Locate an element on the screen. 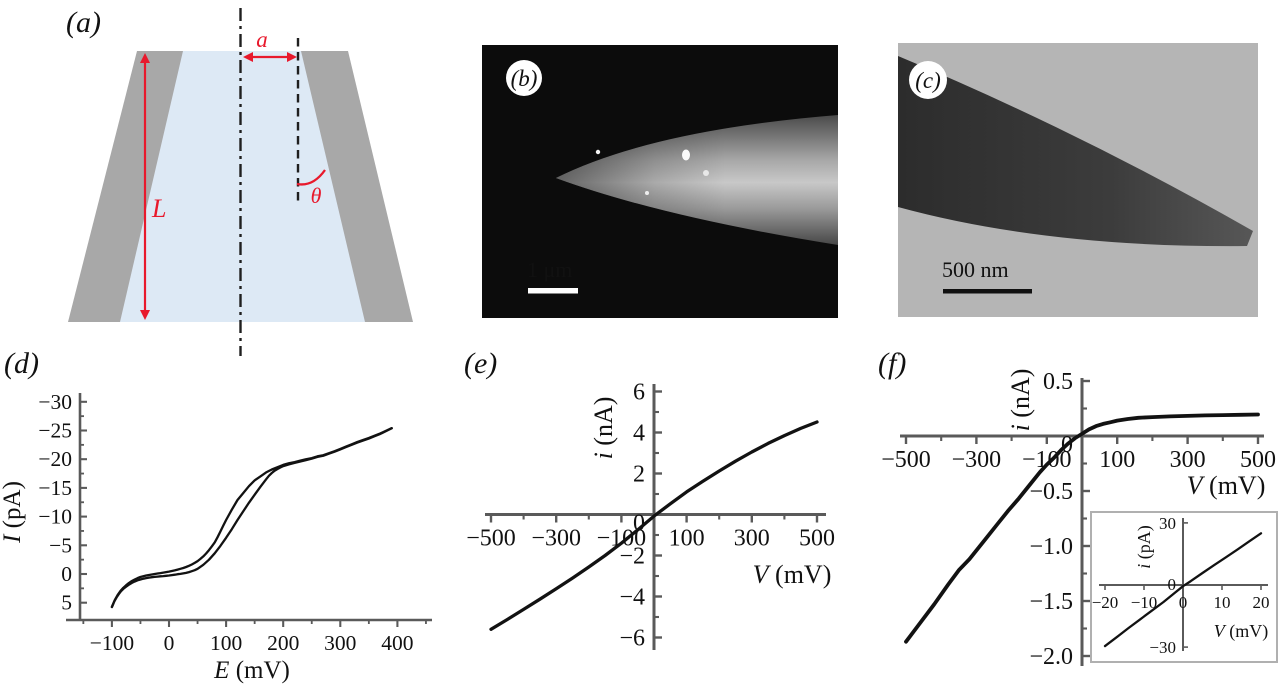  x-tick-label: 400 is located at coordinates (397, 643).